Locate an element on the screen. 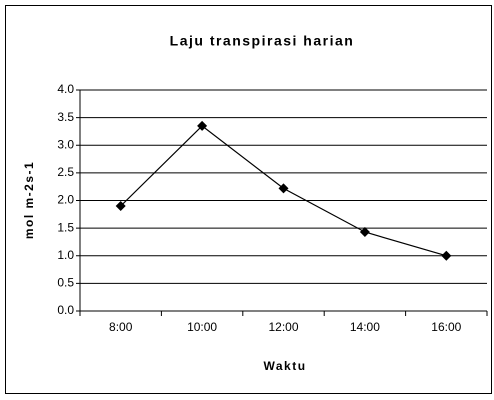 This screenshot has height=400, width=494. y-tick-label: 0.0 is located at coordinates (65, 310).